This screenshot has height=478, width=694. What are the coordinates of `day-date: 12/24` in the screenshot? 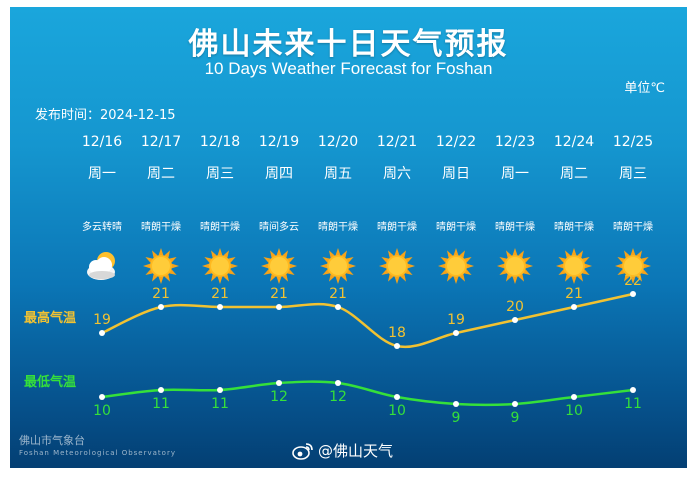 It's located at (574, 142).